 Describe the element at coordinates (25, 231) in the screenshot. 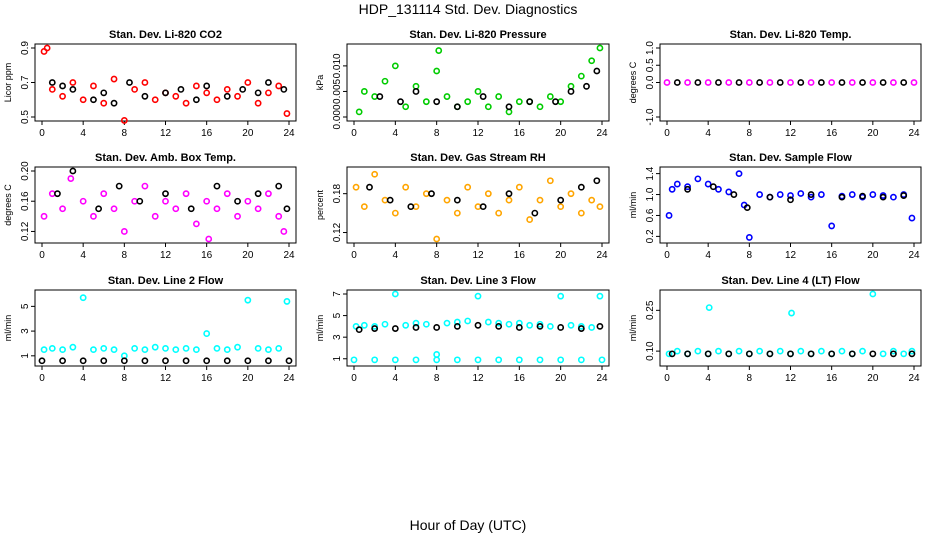

I see `y-tick-label: 0.12` at that location.